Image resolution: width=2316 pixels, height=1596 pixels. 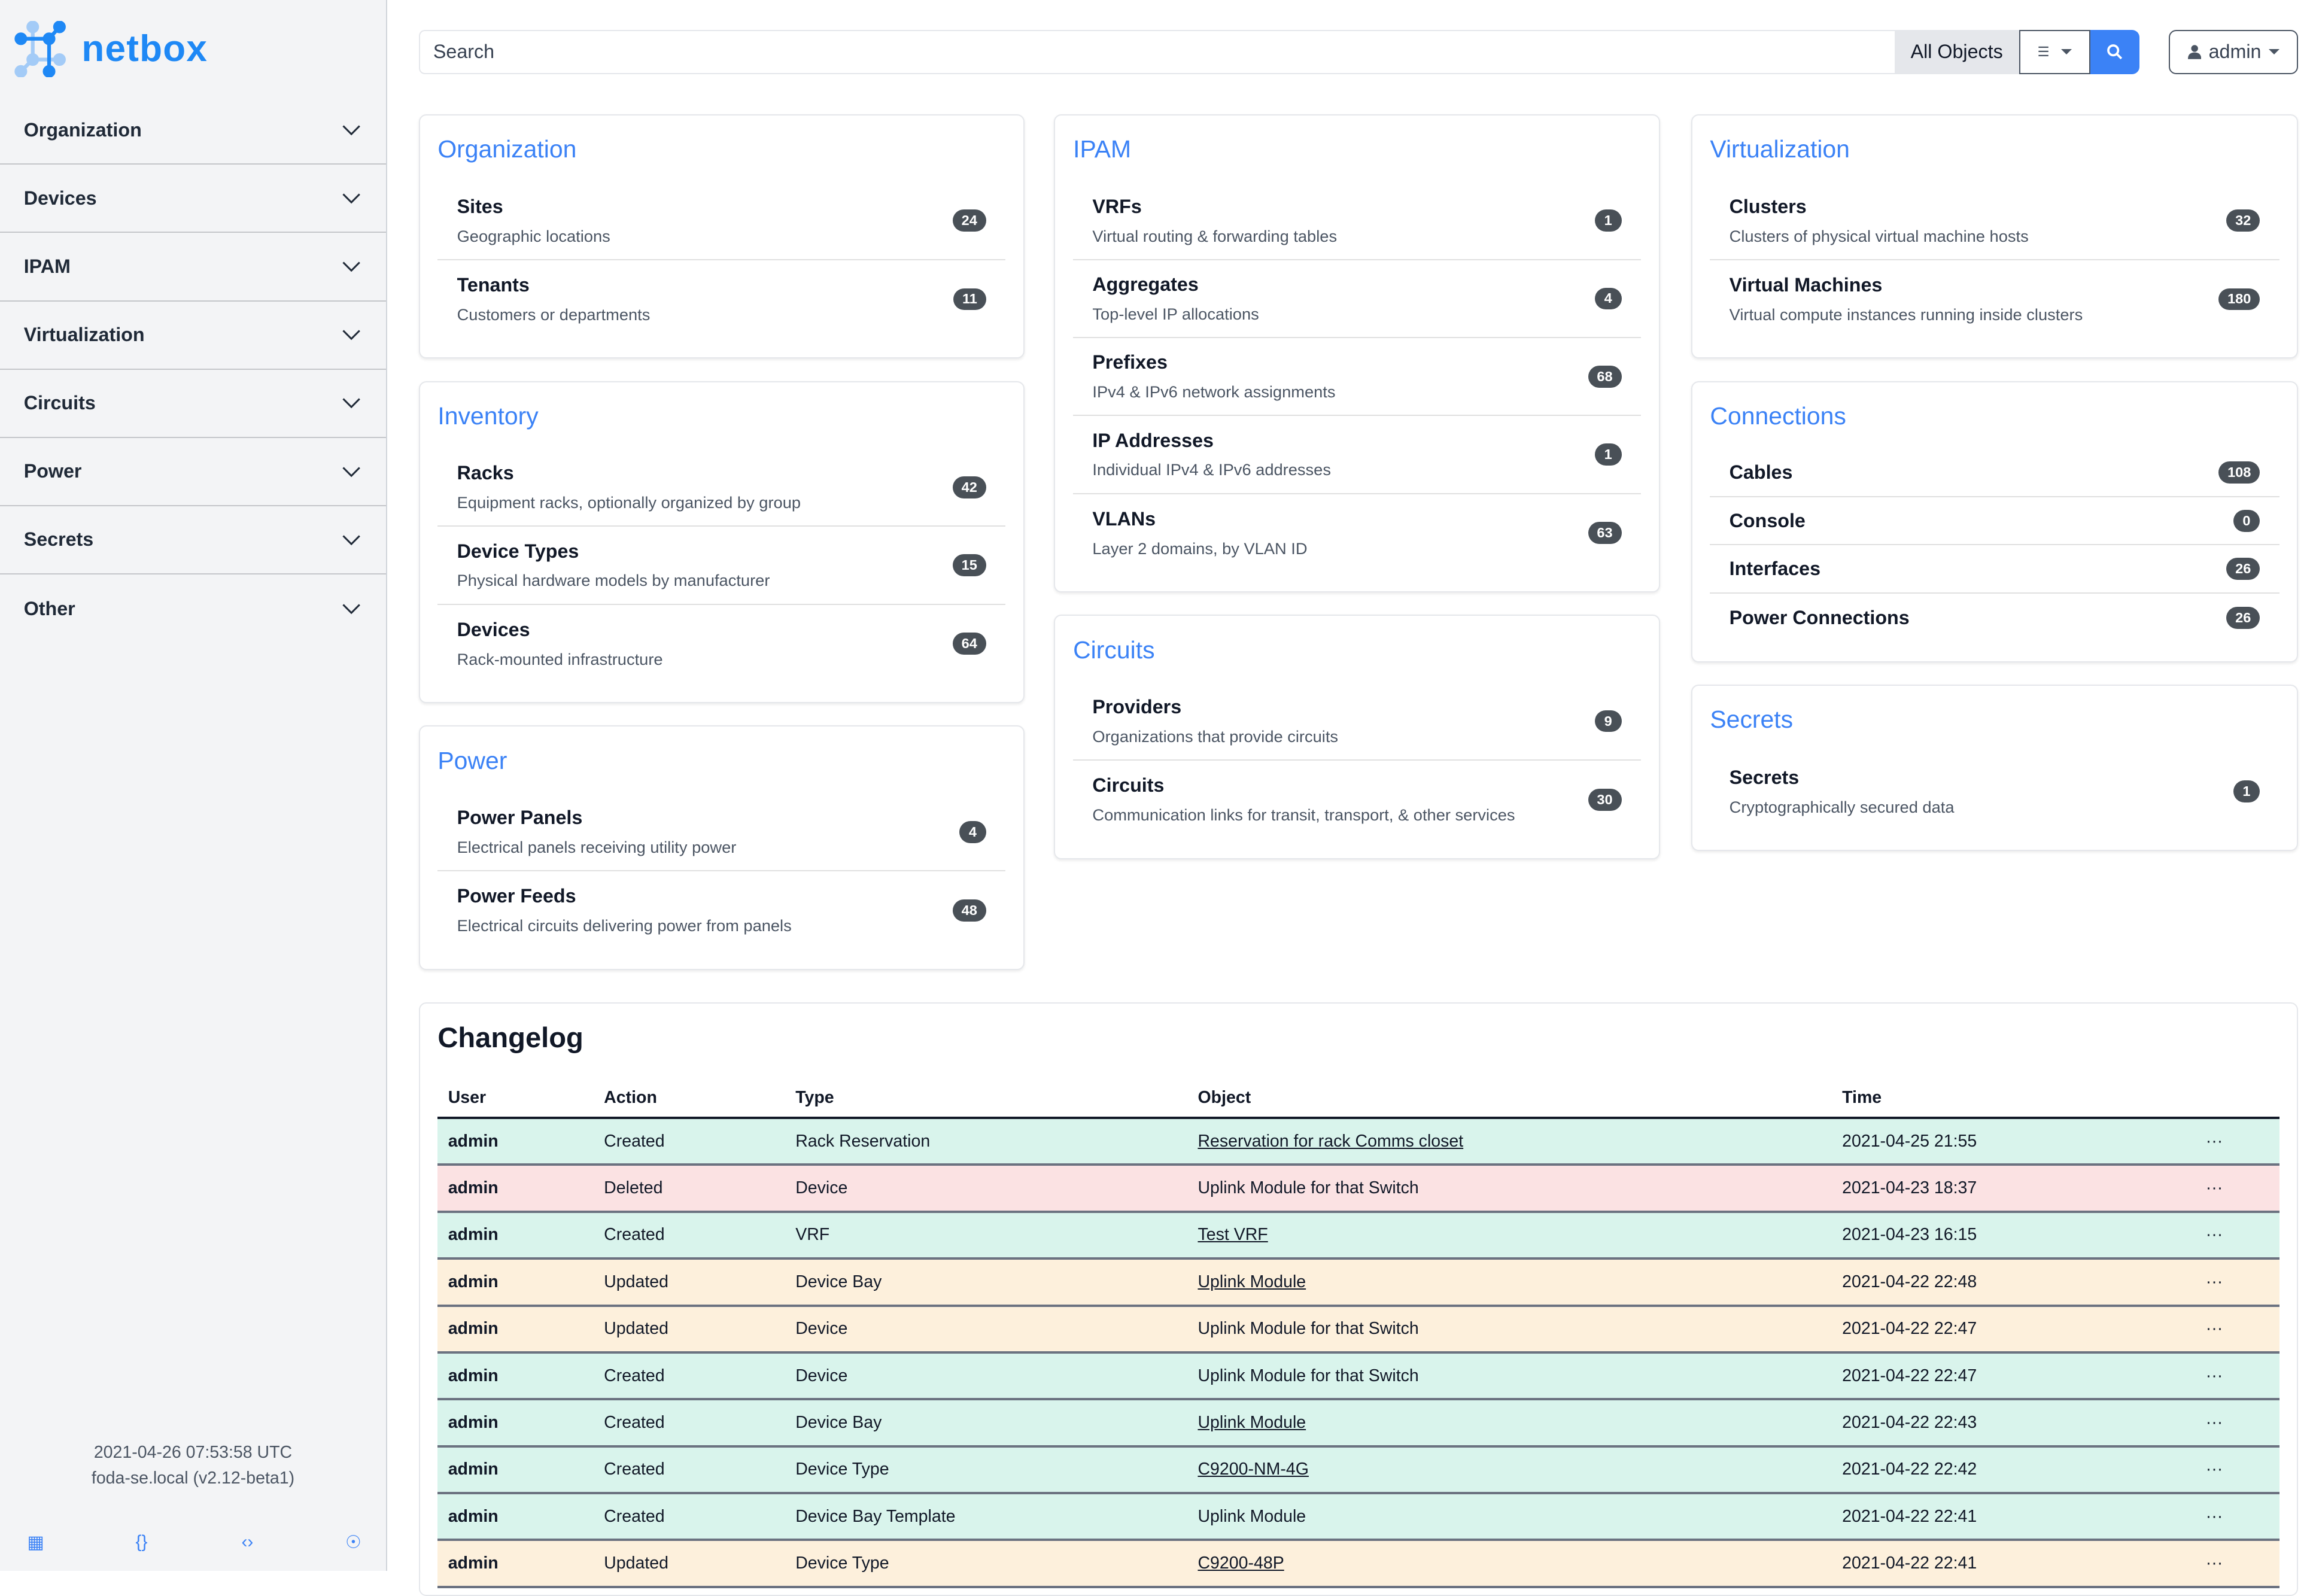 I want to click on sidebar-item-label: Organization, so click(x=82, y=129).